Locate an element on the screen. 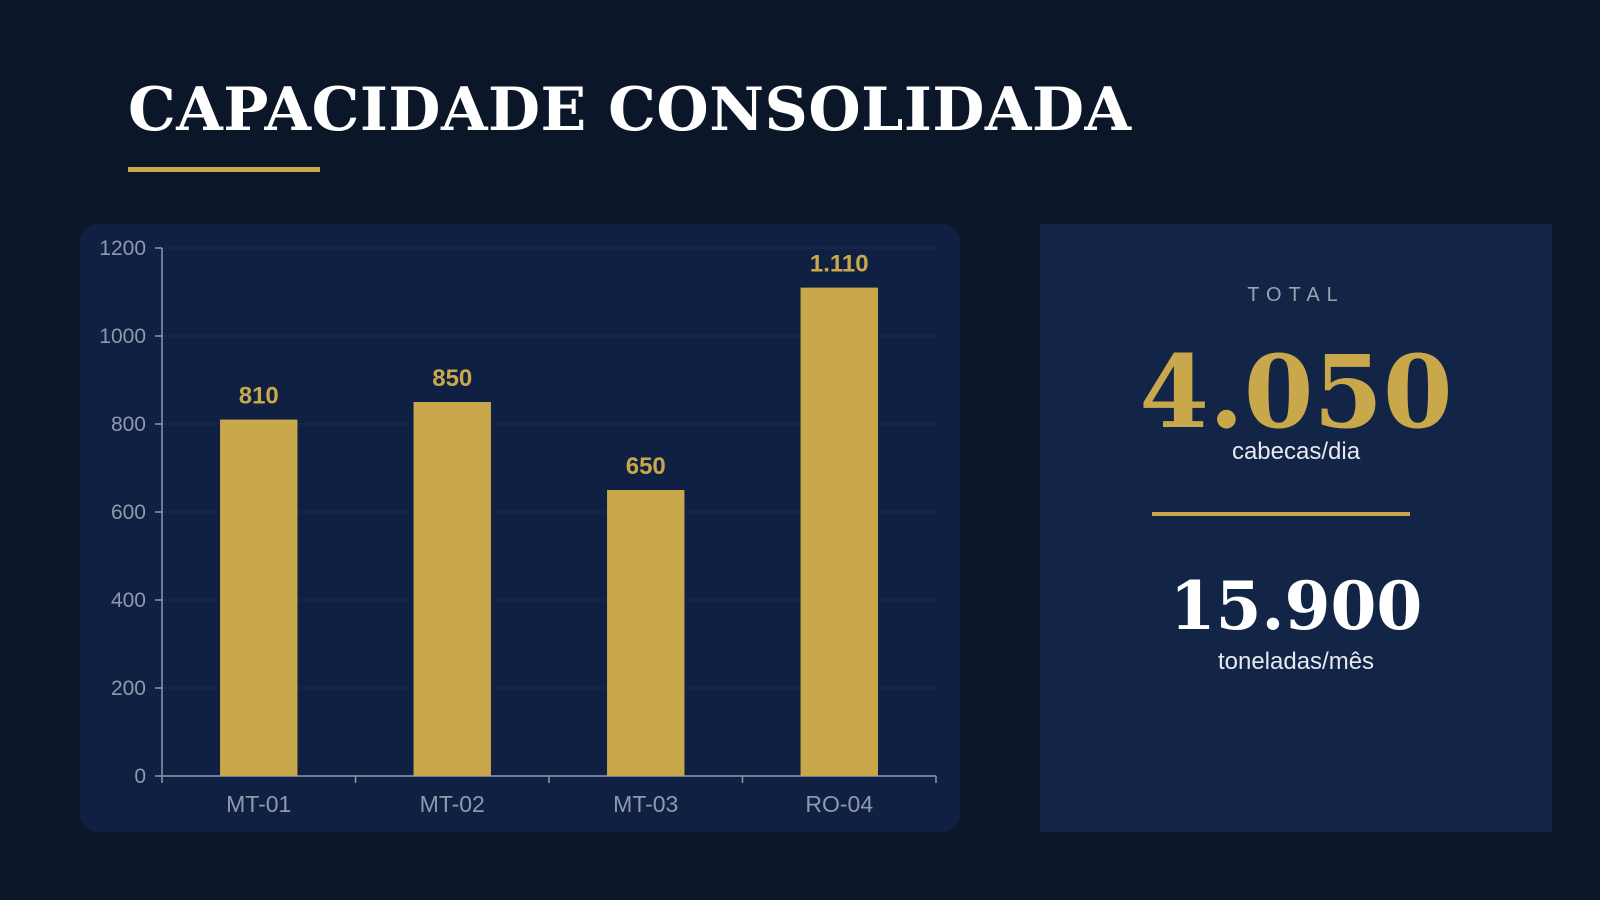 This screenshot has width=1600, height=900. total-heads-per-day-unit: cabecas/dia is located at coordinates (1296, 451).